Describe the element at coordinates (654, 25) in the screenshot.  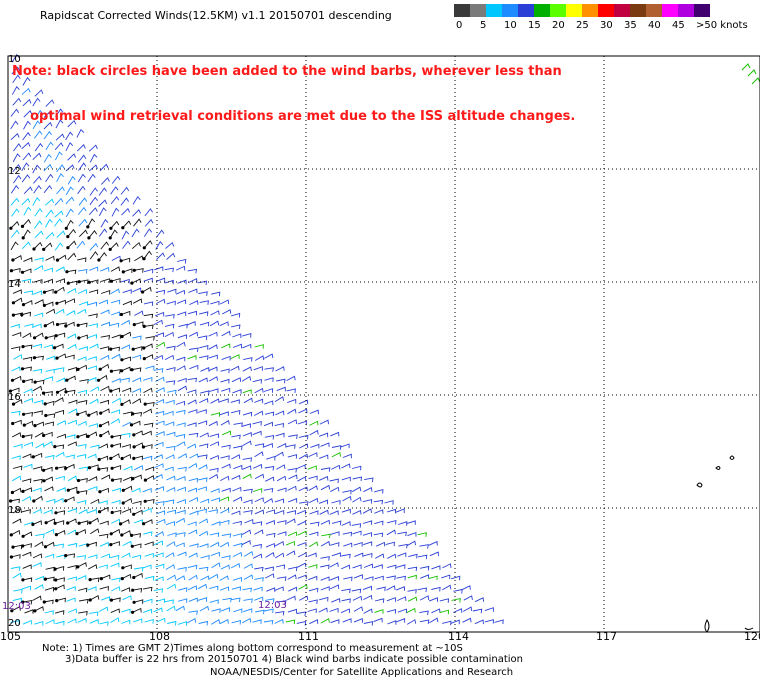
I see `colorbar-label: 40` at that location.